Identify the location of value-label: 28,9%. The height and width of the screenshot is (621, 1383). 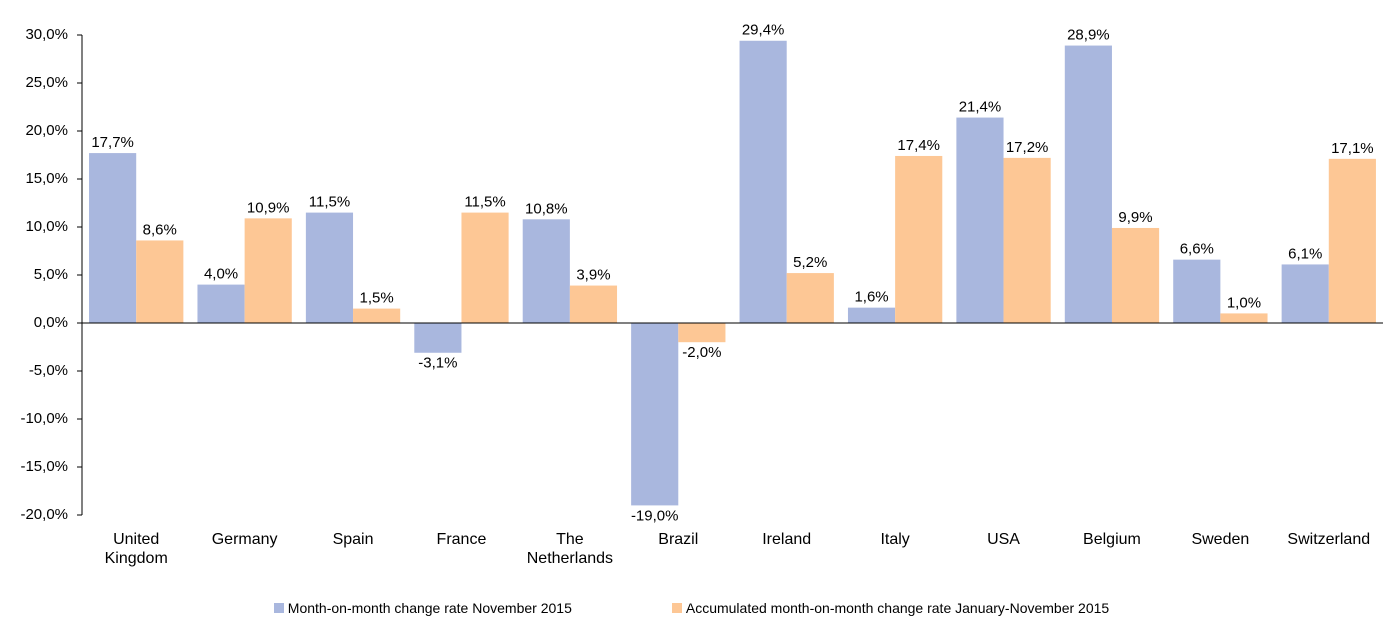
(1088, 35).